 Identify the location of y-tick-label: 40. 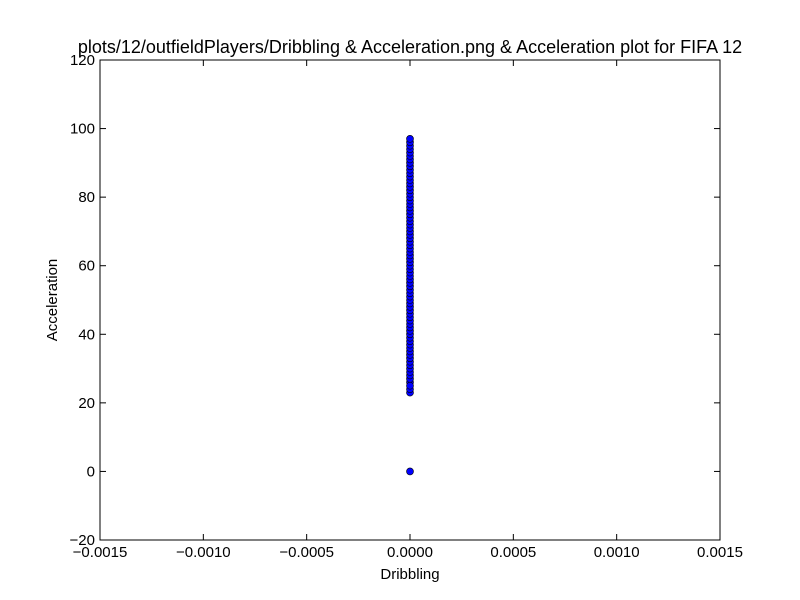
(86, 334).